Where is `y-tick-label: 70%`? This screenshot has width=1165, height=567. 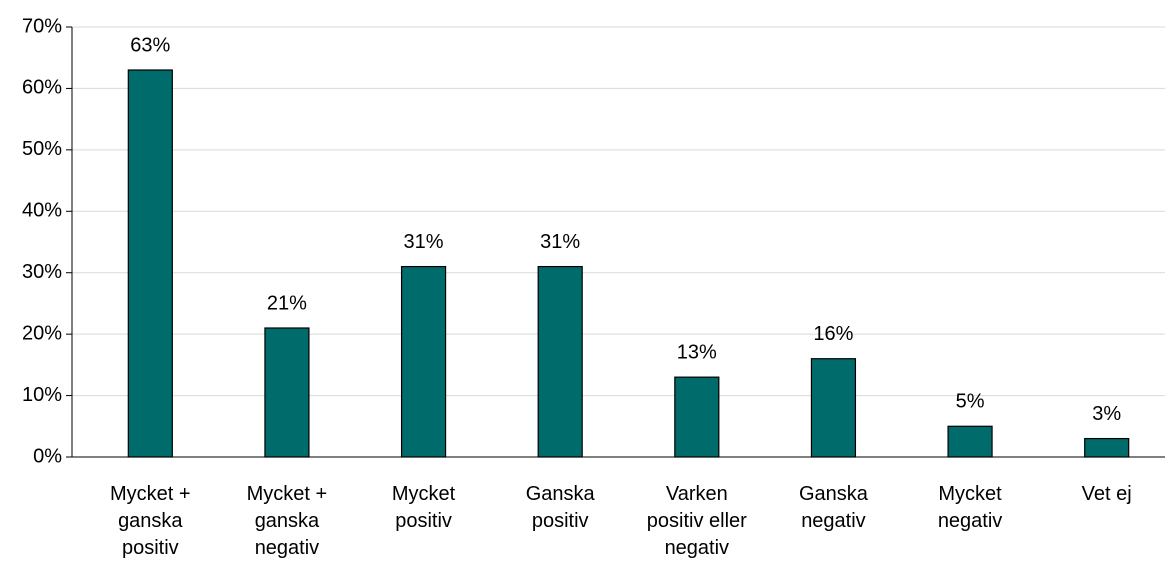 y-tick-label: 70% is located at coordinates (42, 26).